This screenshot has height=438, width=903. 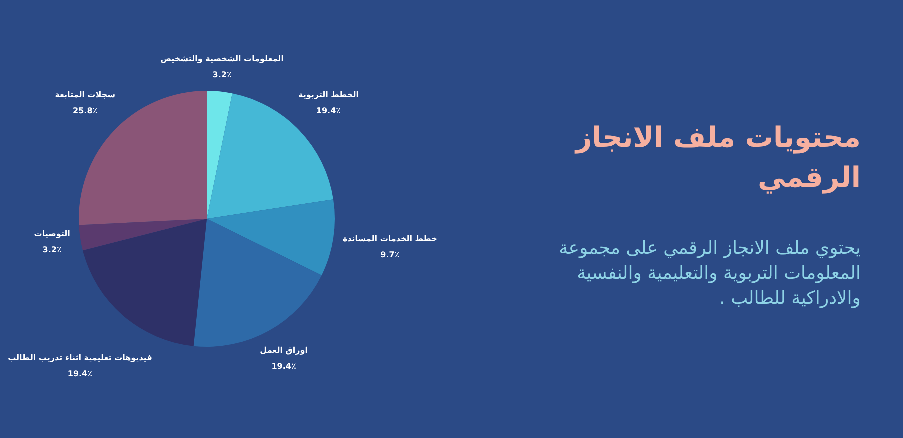 What do you see at coordinates (222, 59) in the screenshot?
I see `slice-label: المعلومات الشخصية والتشخيص` at bounding box center [222, 59].